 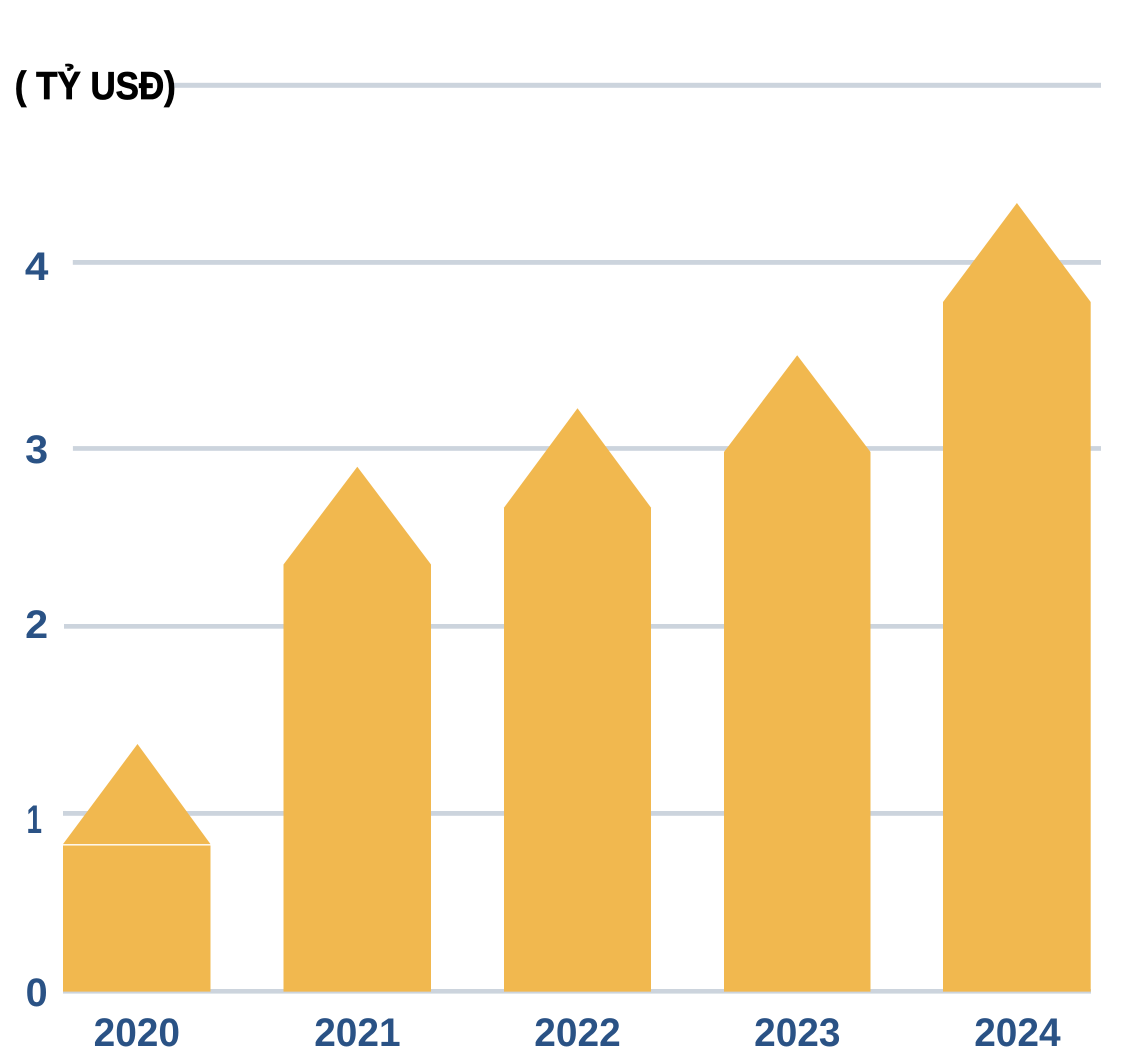 I want to click on svg-text: 2022, so click(x=577, y=1033).